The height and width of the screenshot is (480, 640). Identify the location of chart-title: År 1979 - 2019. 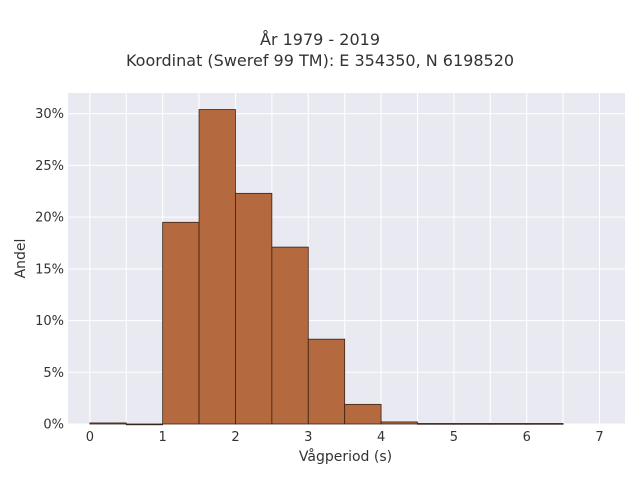
(320, 39).